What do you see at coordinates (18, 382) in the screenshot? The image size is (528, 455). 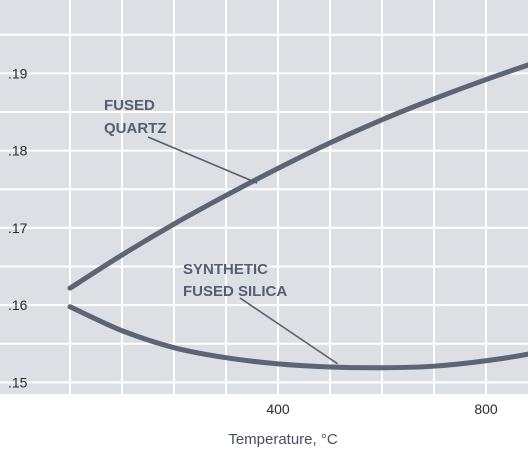 I see `y-tick-label: .15` at bounding box center [18, 382].